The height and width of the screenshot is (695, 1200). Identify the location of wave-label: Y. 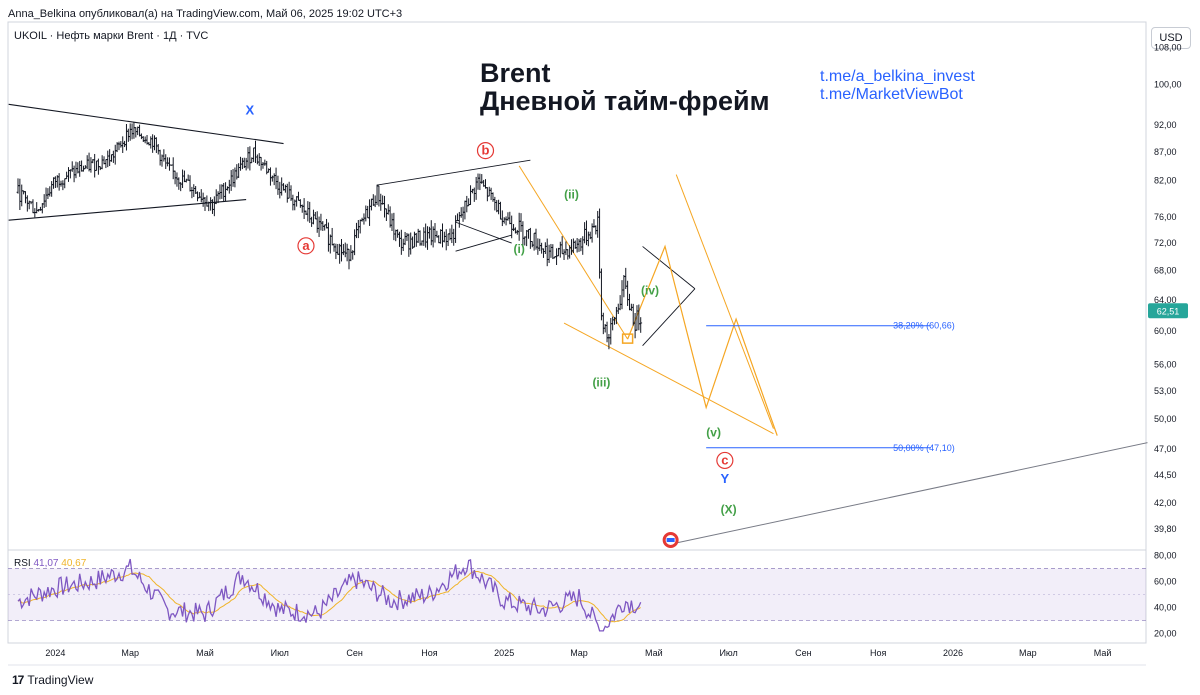
(725, 478).